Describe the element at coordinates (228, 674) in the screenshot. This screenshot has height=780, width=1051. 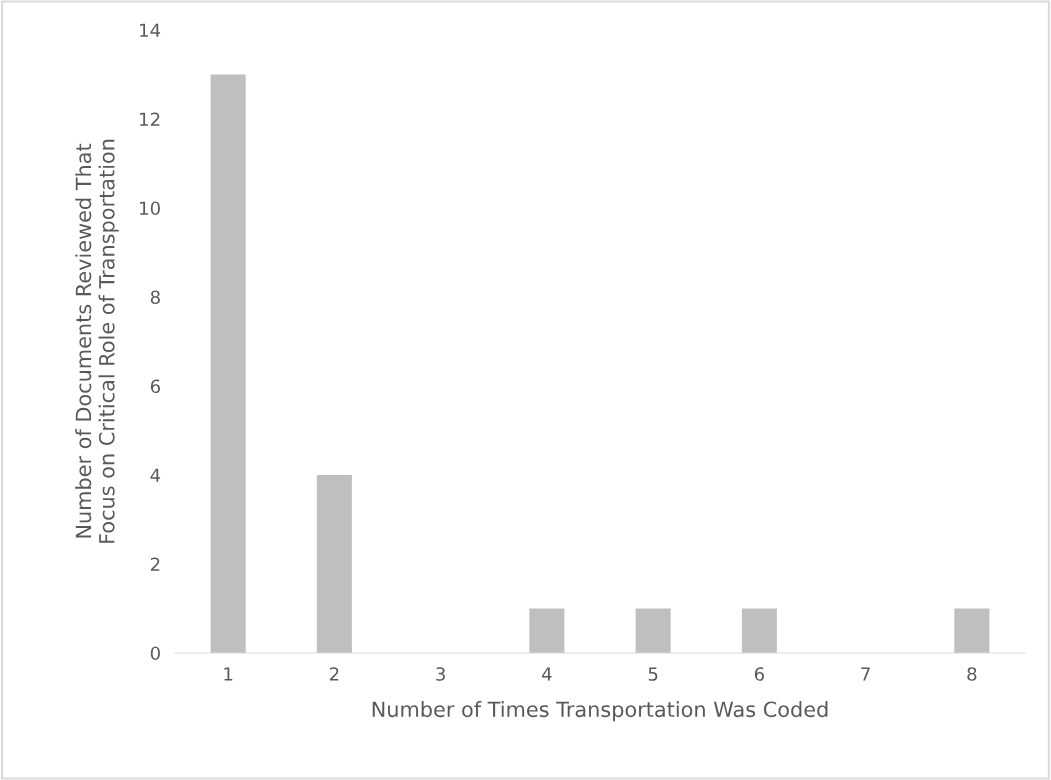
I see `x-tick-label: 1` at that location.